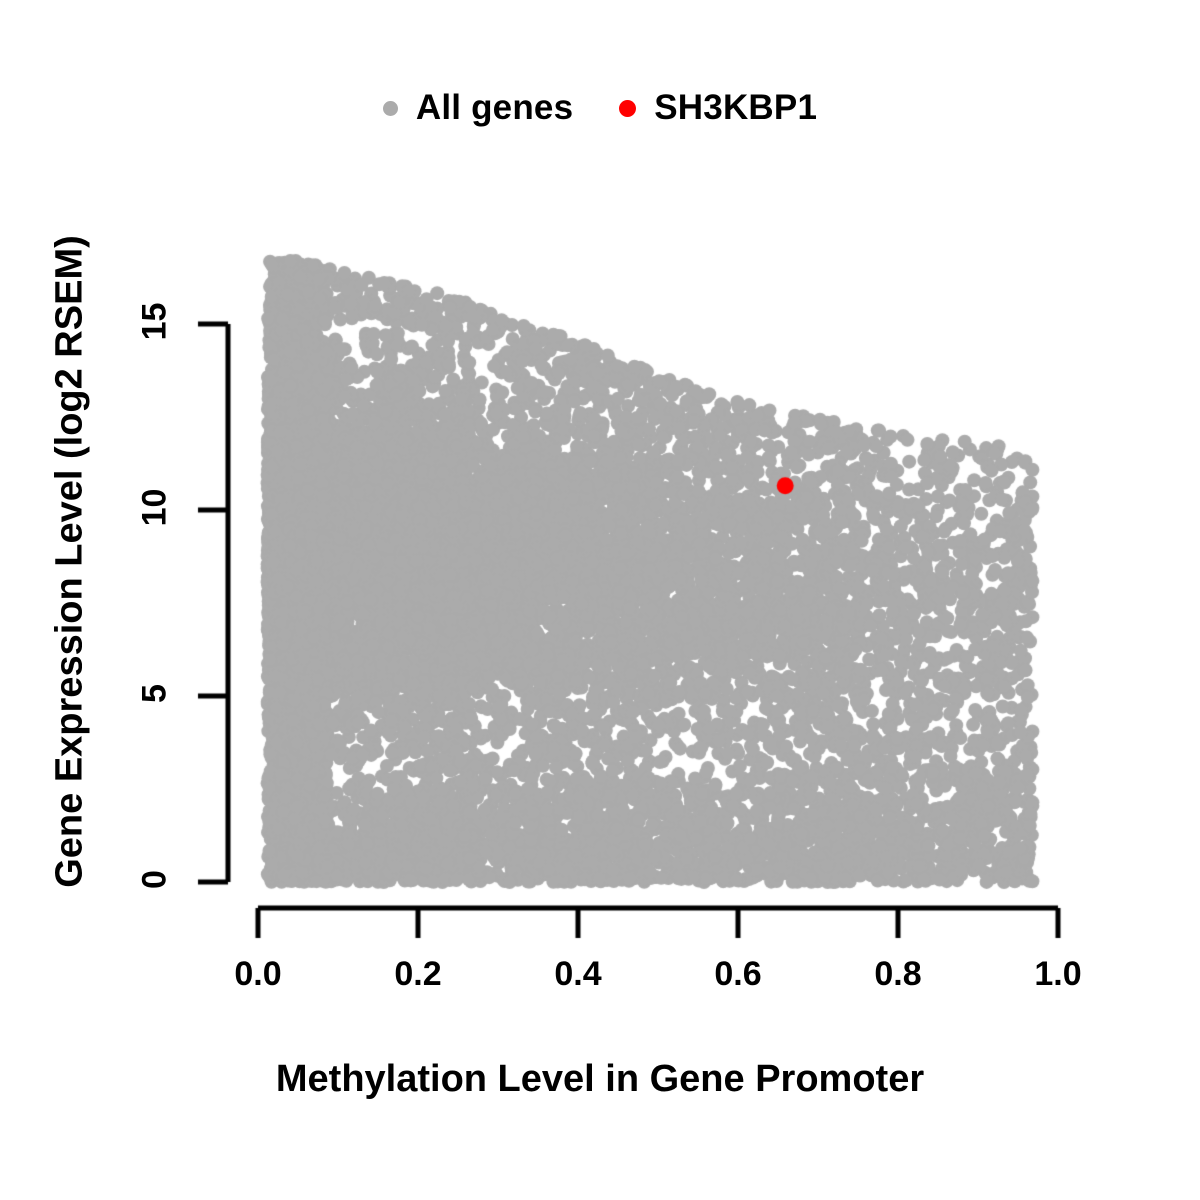  I want to click on legend-label-all-genes: All genes, so click(494, 107).